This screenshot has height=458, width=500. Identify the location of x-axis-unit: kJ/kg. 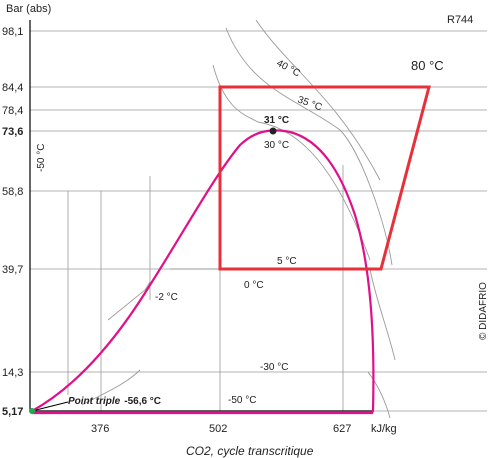
(384, 429).